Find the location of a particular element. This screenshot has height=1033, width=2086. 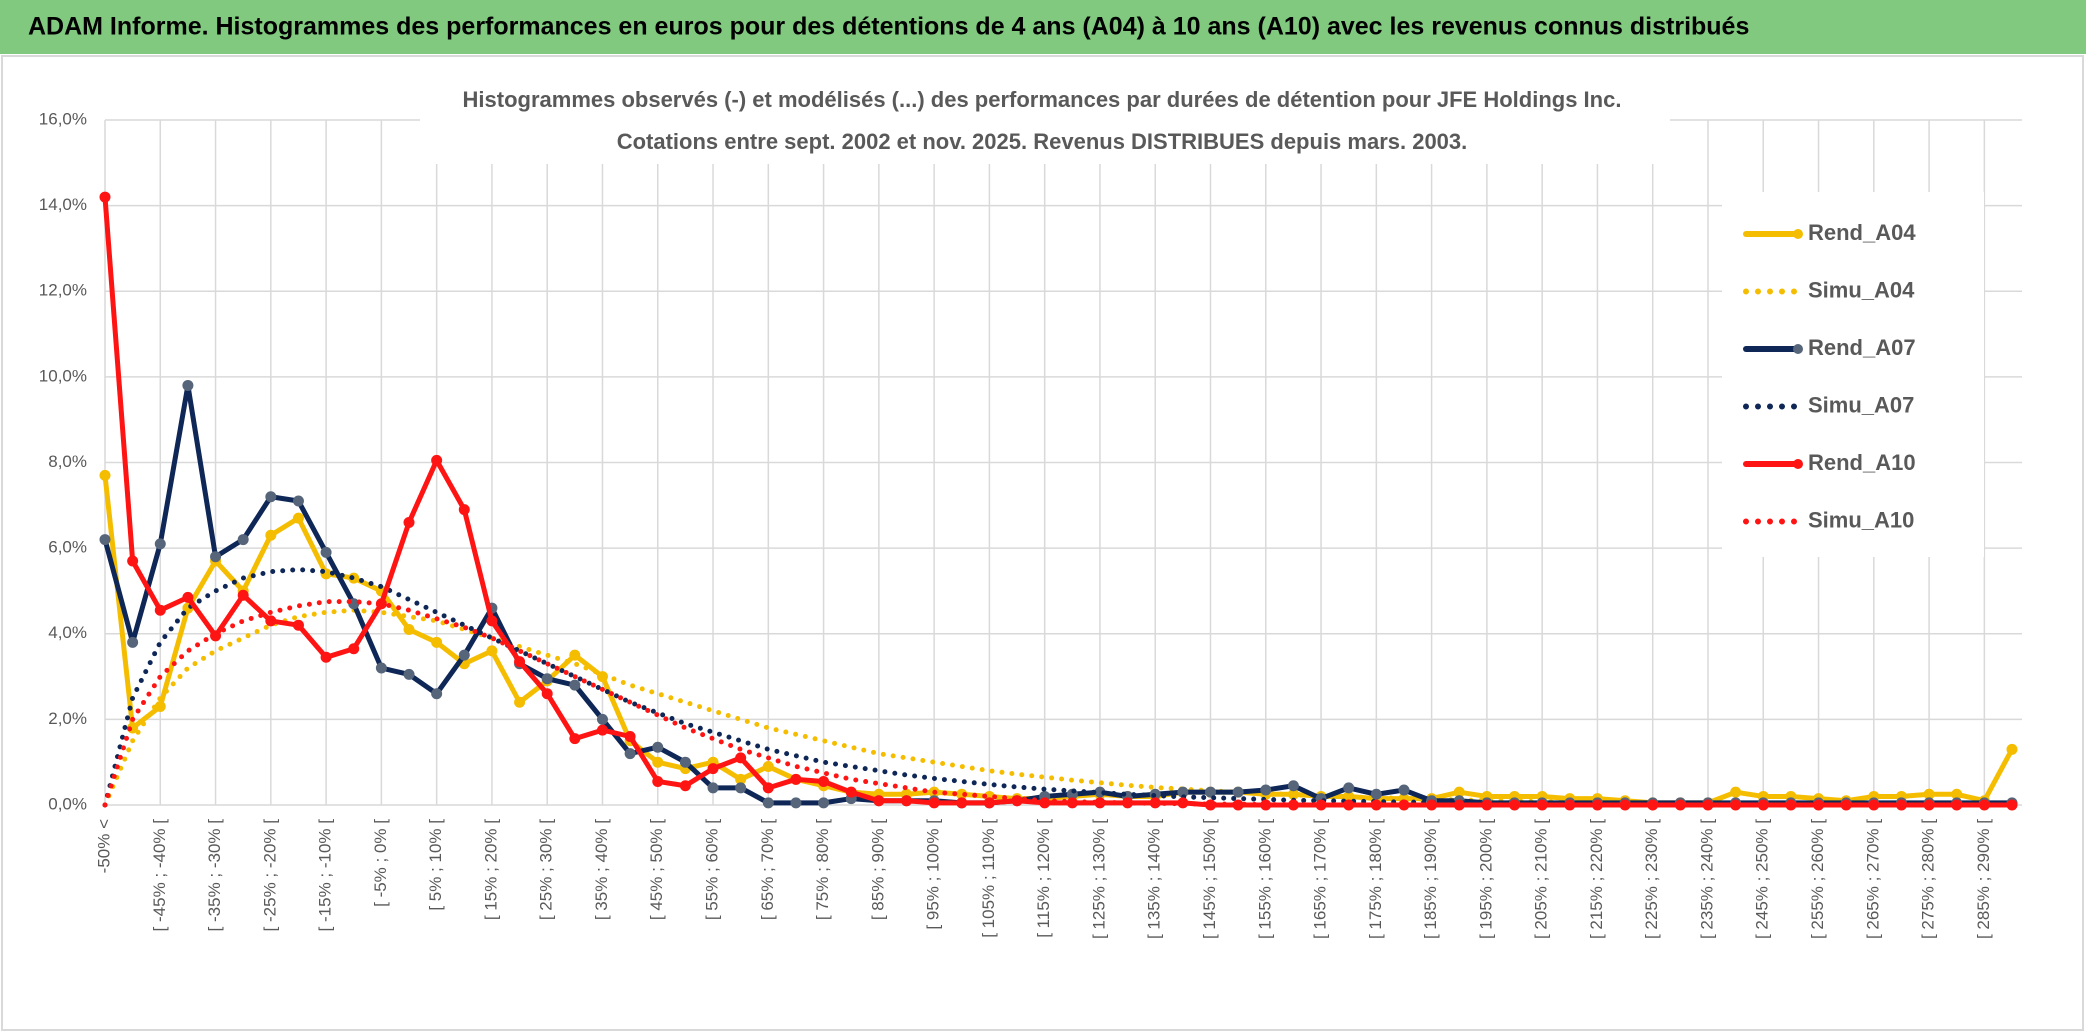

x-tick-label: [ 45% ; 50% [ is located at coordinates (656, 869).